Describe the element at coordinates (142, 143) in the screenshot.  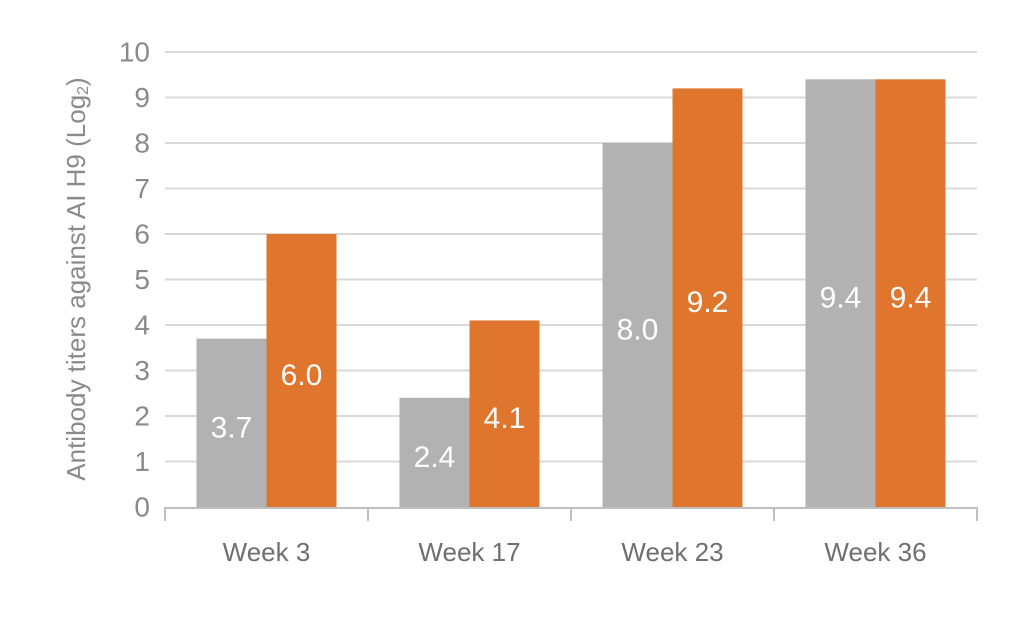
I see `y-tick-label: 8` at that location.